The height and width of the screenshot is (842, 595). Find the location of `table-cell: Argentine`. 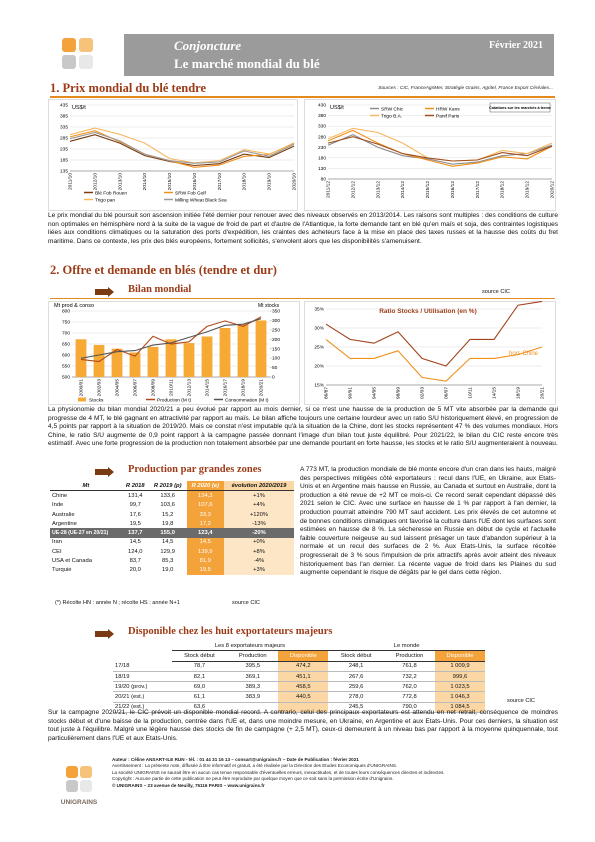

table-cell: Argentine is located at coordinates (64, 523).